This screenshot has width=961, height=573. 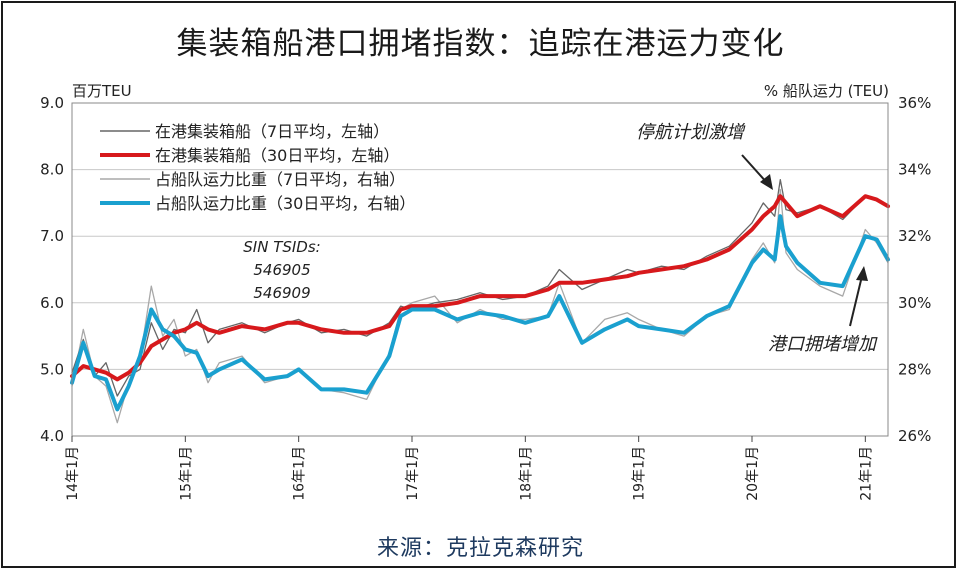 I want to click on x-tick-label: 19年1月, so click(x=640, y=473).